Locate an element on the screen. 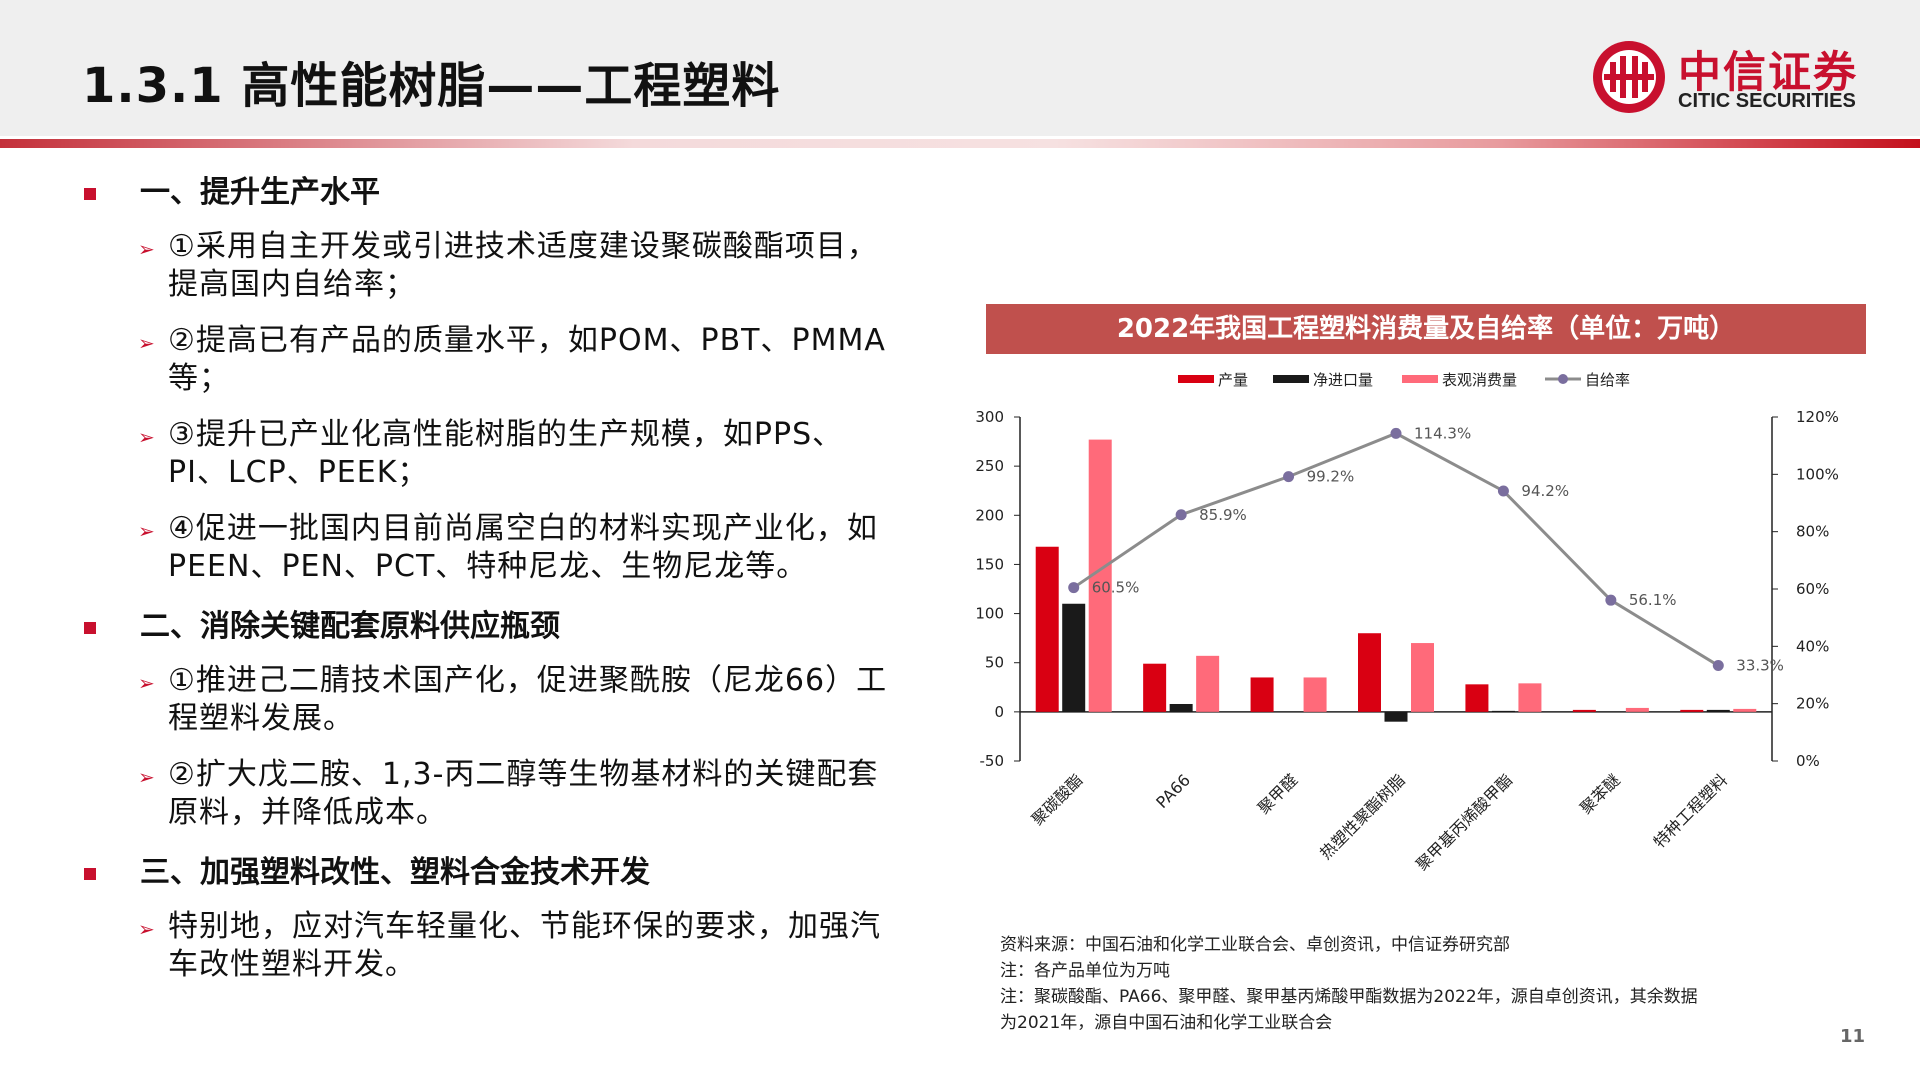  list-item: ➢ ①推进己二腈技术国产化，促进聚酰胺（尼龙66）工程塑料发展。 is located at coordinates (513, 699).